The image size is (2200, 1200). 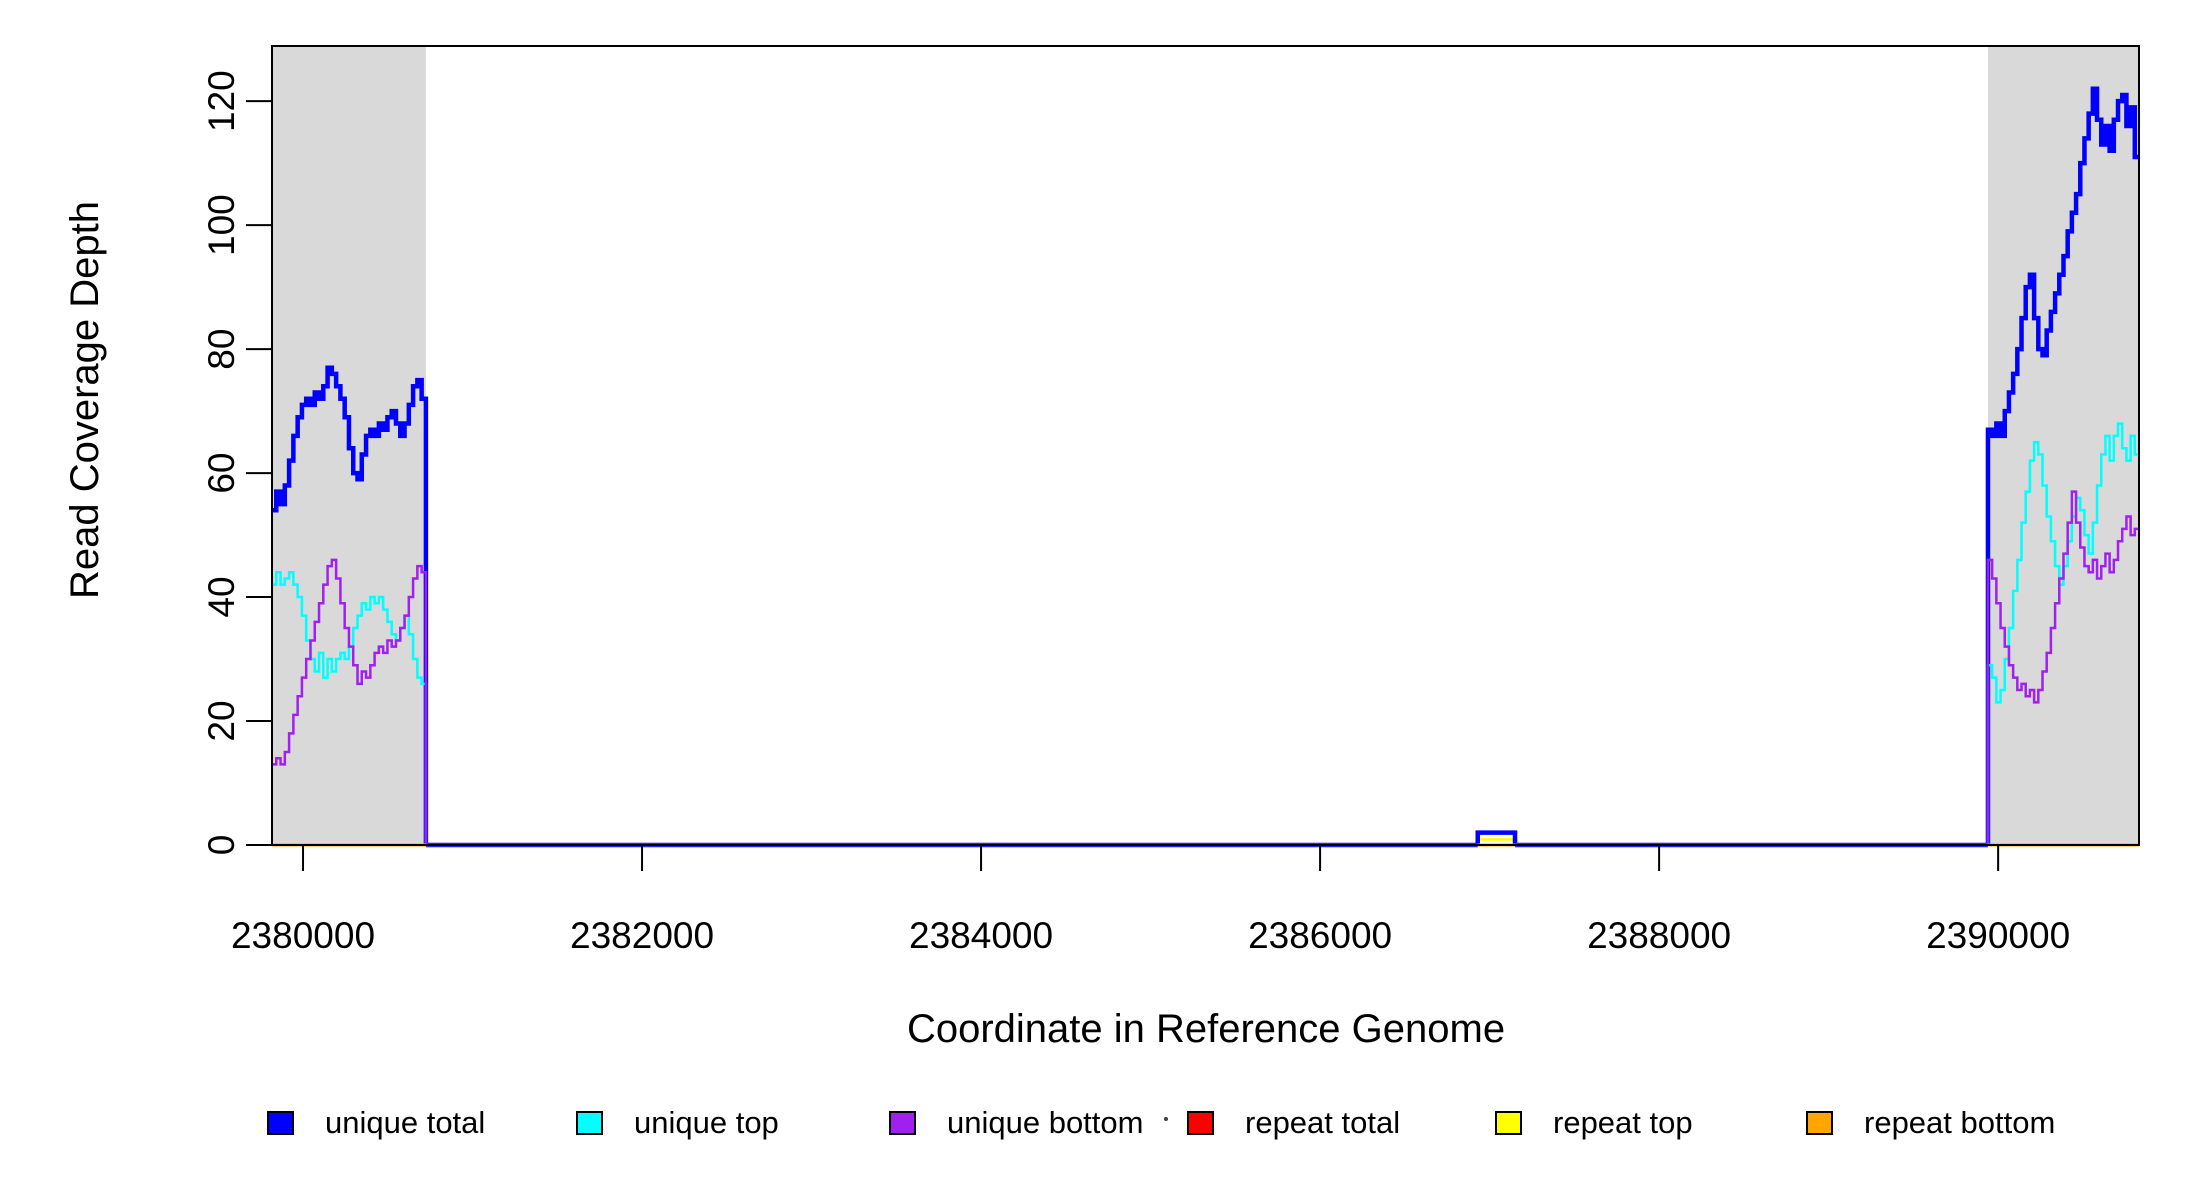 I want to click on y-tick-label: 40, so click(x=221, y=596).